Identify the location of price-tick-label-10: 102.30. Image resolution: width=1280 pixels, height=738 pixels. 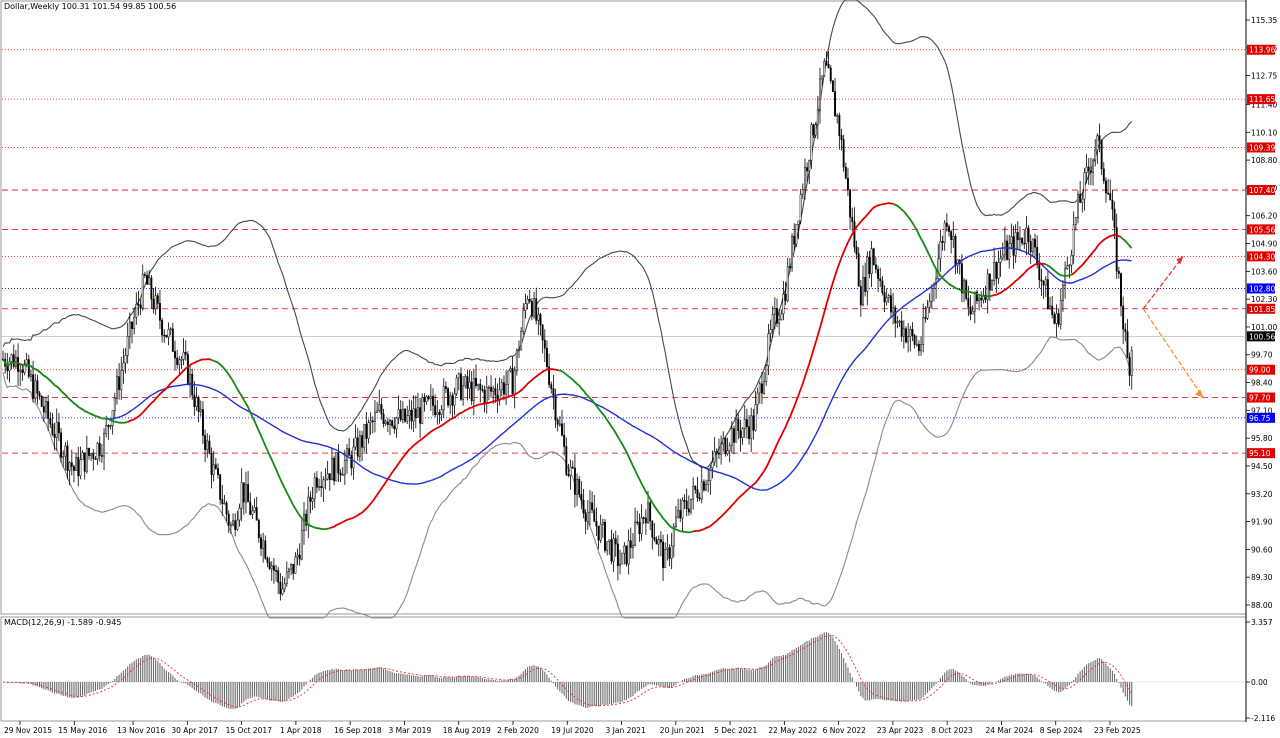
(1264, 299).